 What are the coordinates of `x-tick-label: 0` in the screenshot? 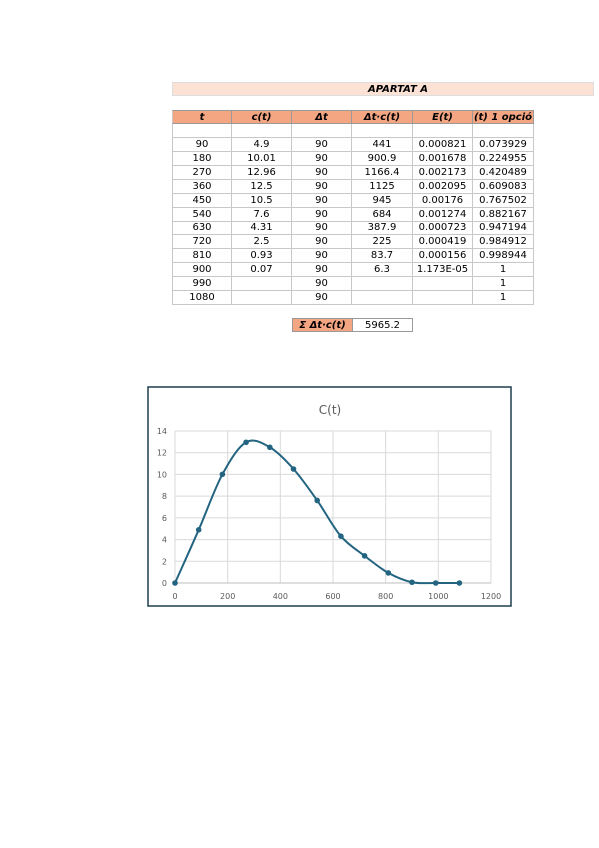 It's located at (174, 596).